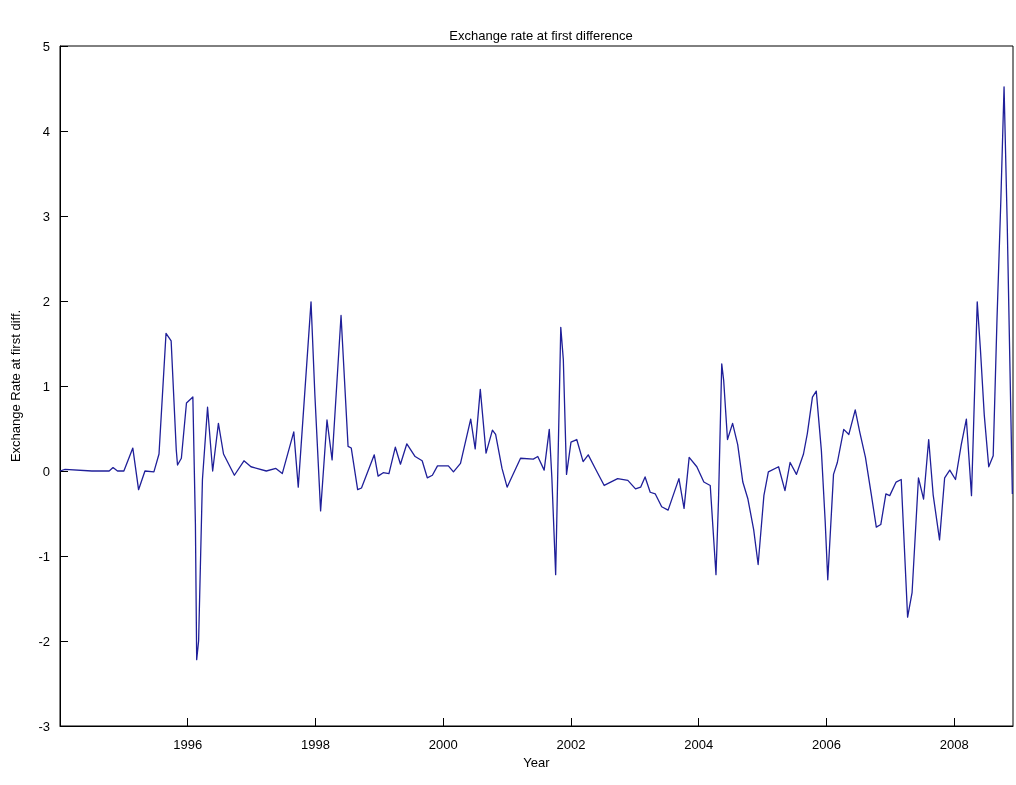 This screenshot has width=1016, height=785. Describe the element at coordinates (571, 744) in the screenshot. I see `x-tick-label: 2002` at that location.